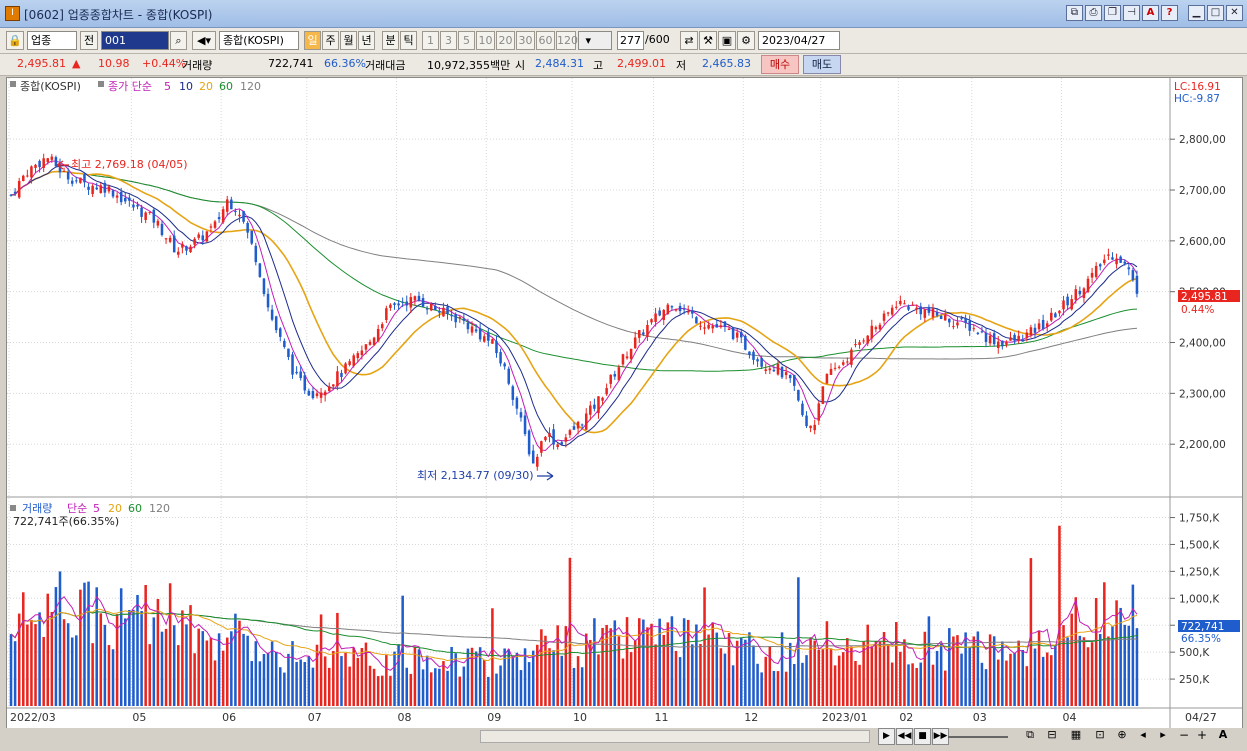 This screenshot has width=1247, height=751. I want to click on time-label: 06, so click(229, 717).